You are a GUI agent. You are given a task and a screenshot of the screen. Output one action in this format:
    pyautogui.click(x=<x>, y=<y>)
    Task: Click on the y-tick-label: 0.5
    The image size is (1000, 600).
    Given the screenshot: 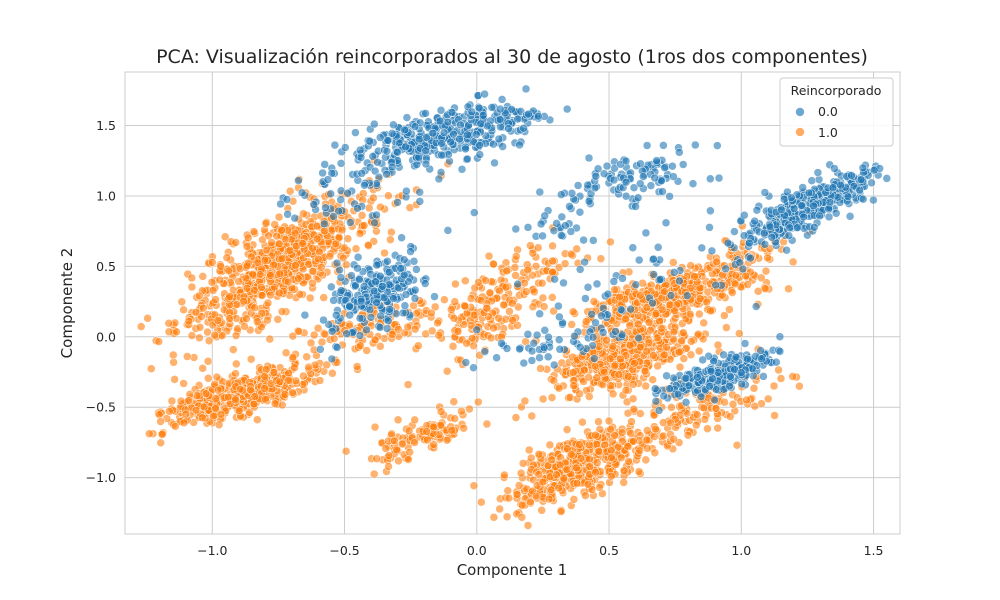 What is the action you would take?
    pyautogui.click(x=106, y=266)
    